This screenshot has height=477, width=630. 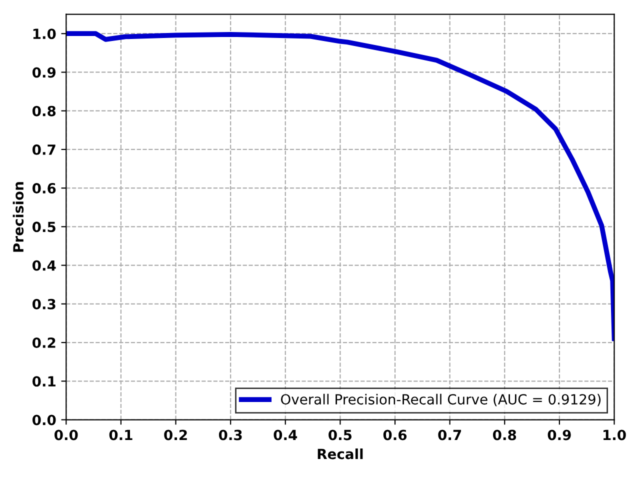 I want to click on y-tick-label: 0.6, so click(x=44, y=188).